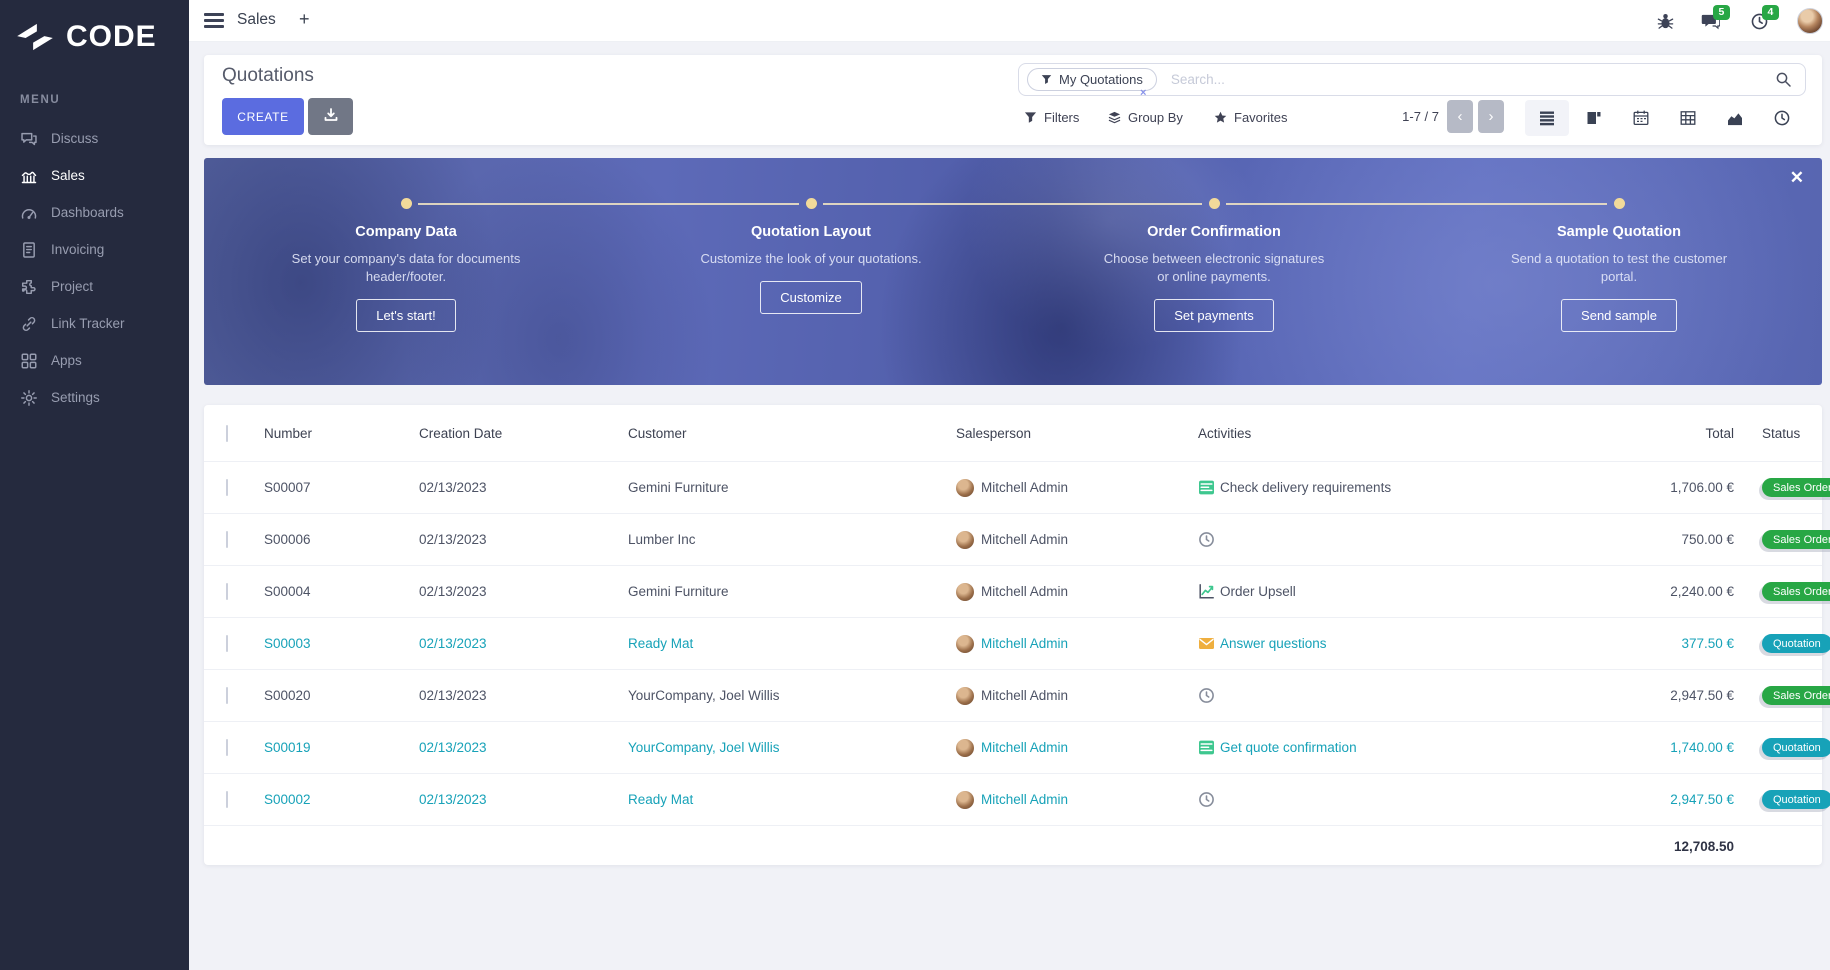 The width and height of the screenshot is (1830, 970). What do you see at coordinates (1810, 21) in the screenshot?
I see `user-avatar` at bounding box center [1810, 21].